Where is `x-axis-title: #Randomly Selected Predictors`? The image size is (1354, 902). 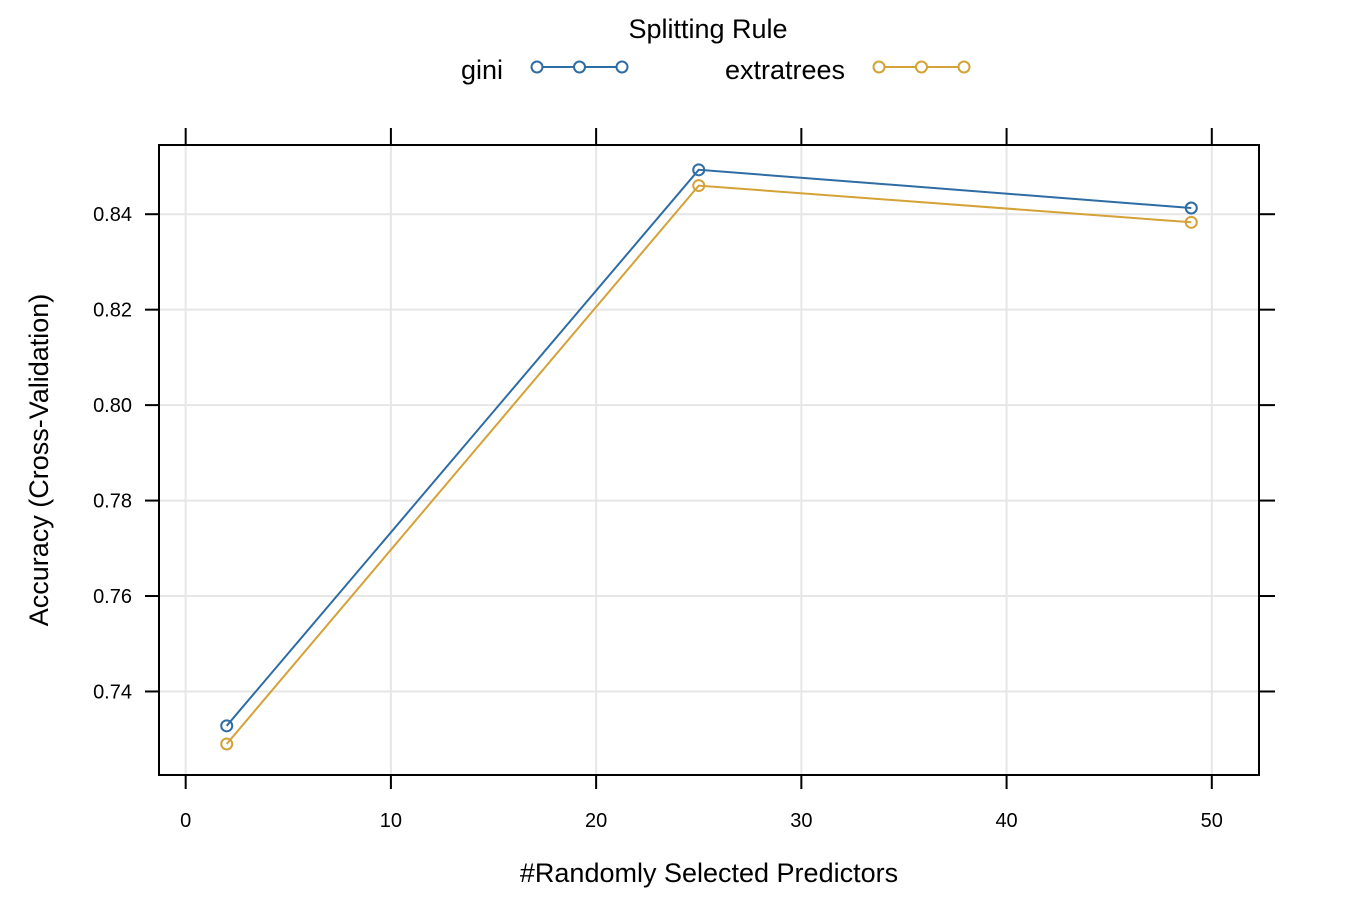 x-axis-title: #Randomly Selected Predictors is located at coordinates (709, 873).